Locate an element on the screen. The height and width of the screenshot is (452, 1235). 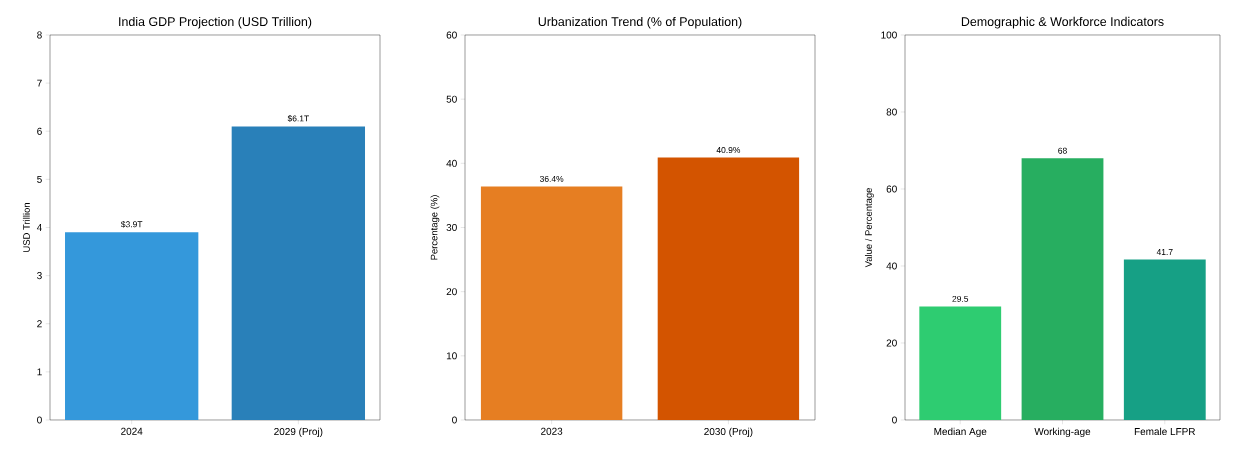
y-tick-label: 1 is located at coordinates (39, 372).